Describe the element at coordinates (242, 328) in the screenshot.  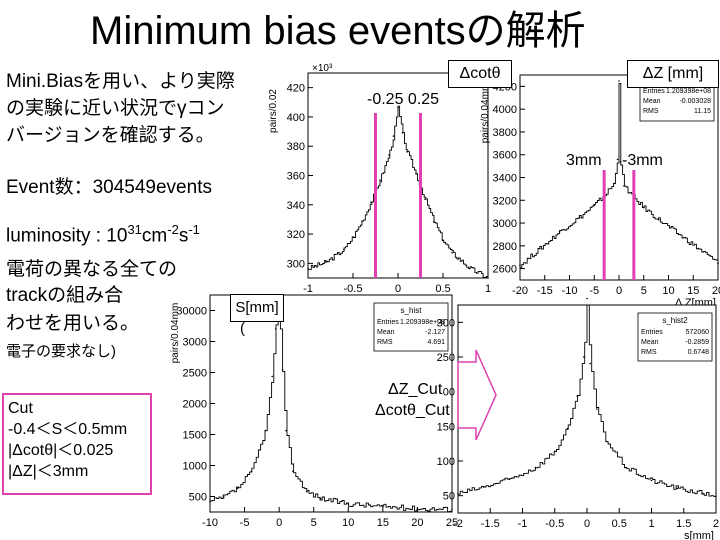
I see `s-paren: (` at that location.